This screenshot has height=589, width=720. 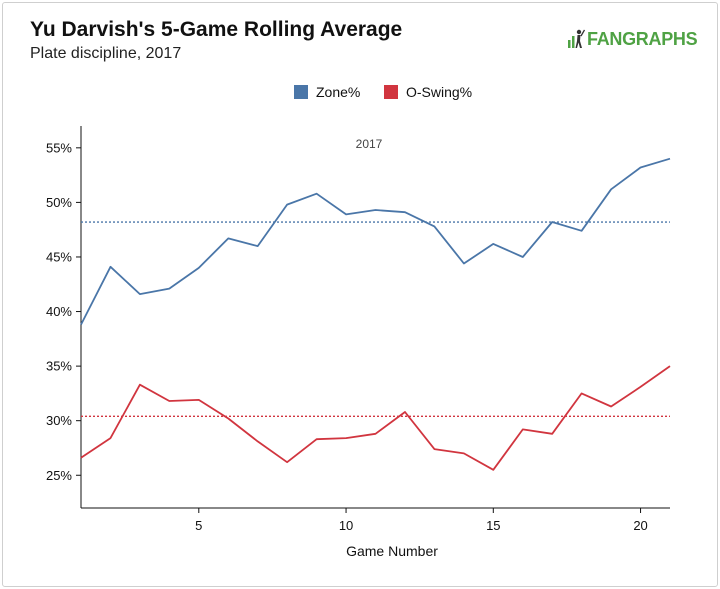 I want to click on x-axis-label: Game Number, so click(x=392, y=551).